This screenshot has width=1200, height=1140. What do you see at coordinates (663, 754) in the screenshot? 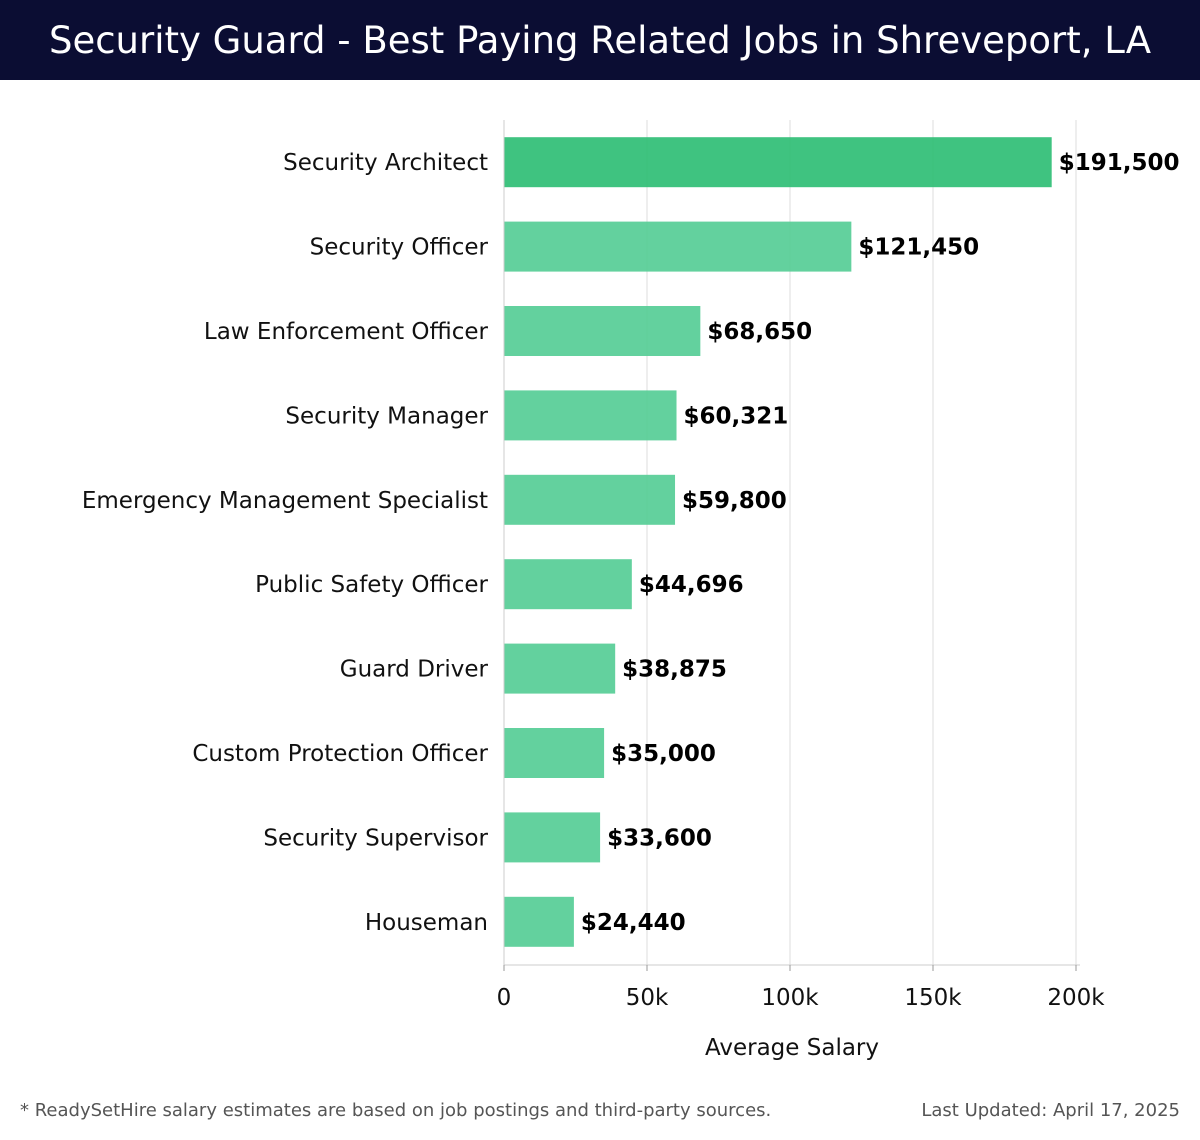
I see `value-label: $35,000` at bounding box center [663, 754].